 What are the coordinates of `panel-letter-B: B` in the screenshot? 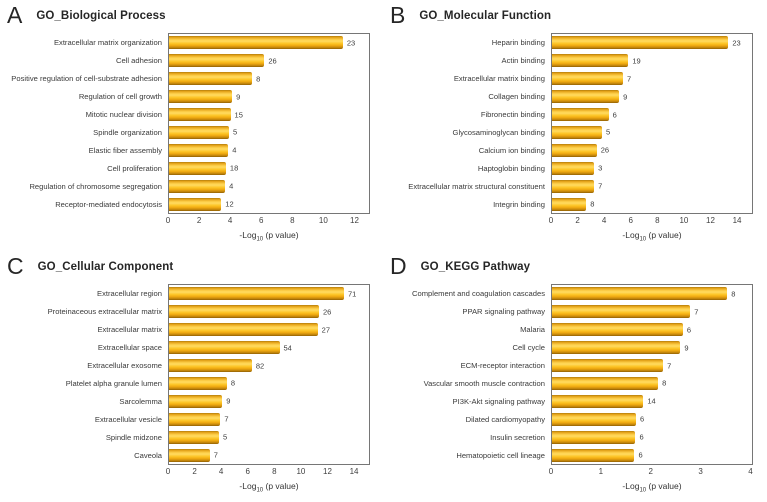 It's located at (398, 15).